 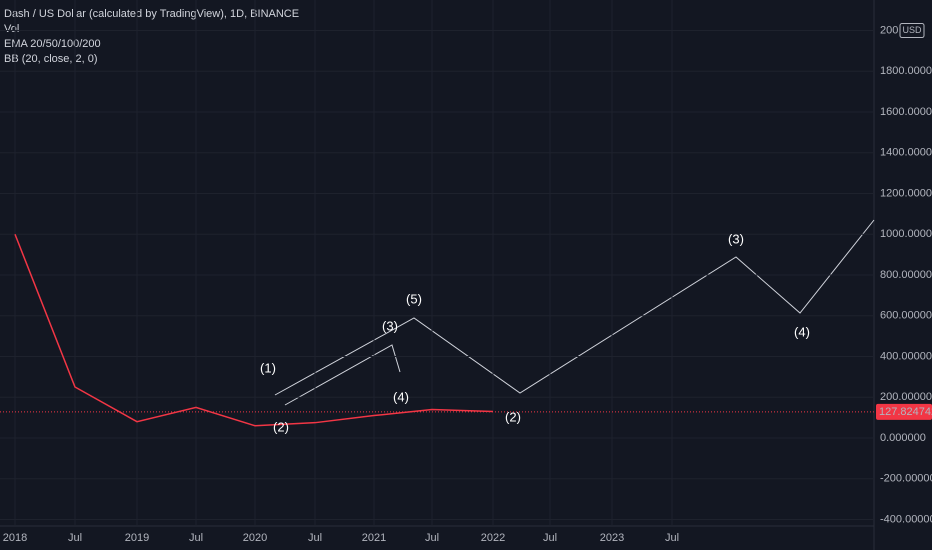 What do you see at coordinates (906, 153) in the screenshot?
I see `y-tick-label: 1400.000000` at bounding box center [906, 153].